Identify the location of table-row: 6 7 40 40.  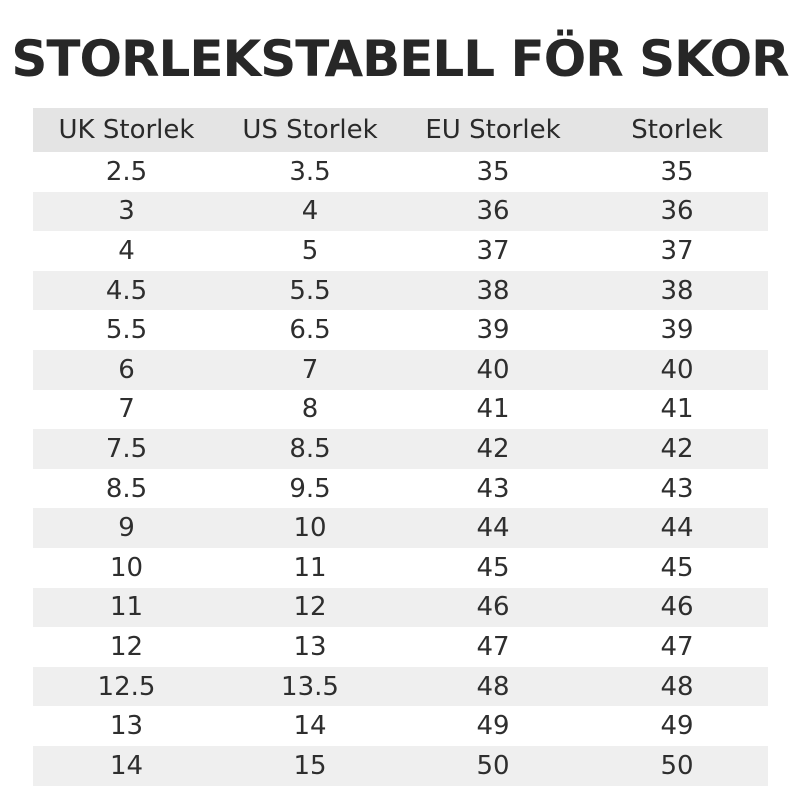
(400, 369).